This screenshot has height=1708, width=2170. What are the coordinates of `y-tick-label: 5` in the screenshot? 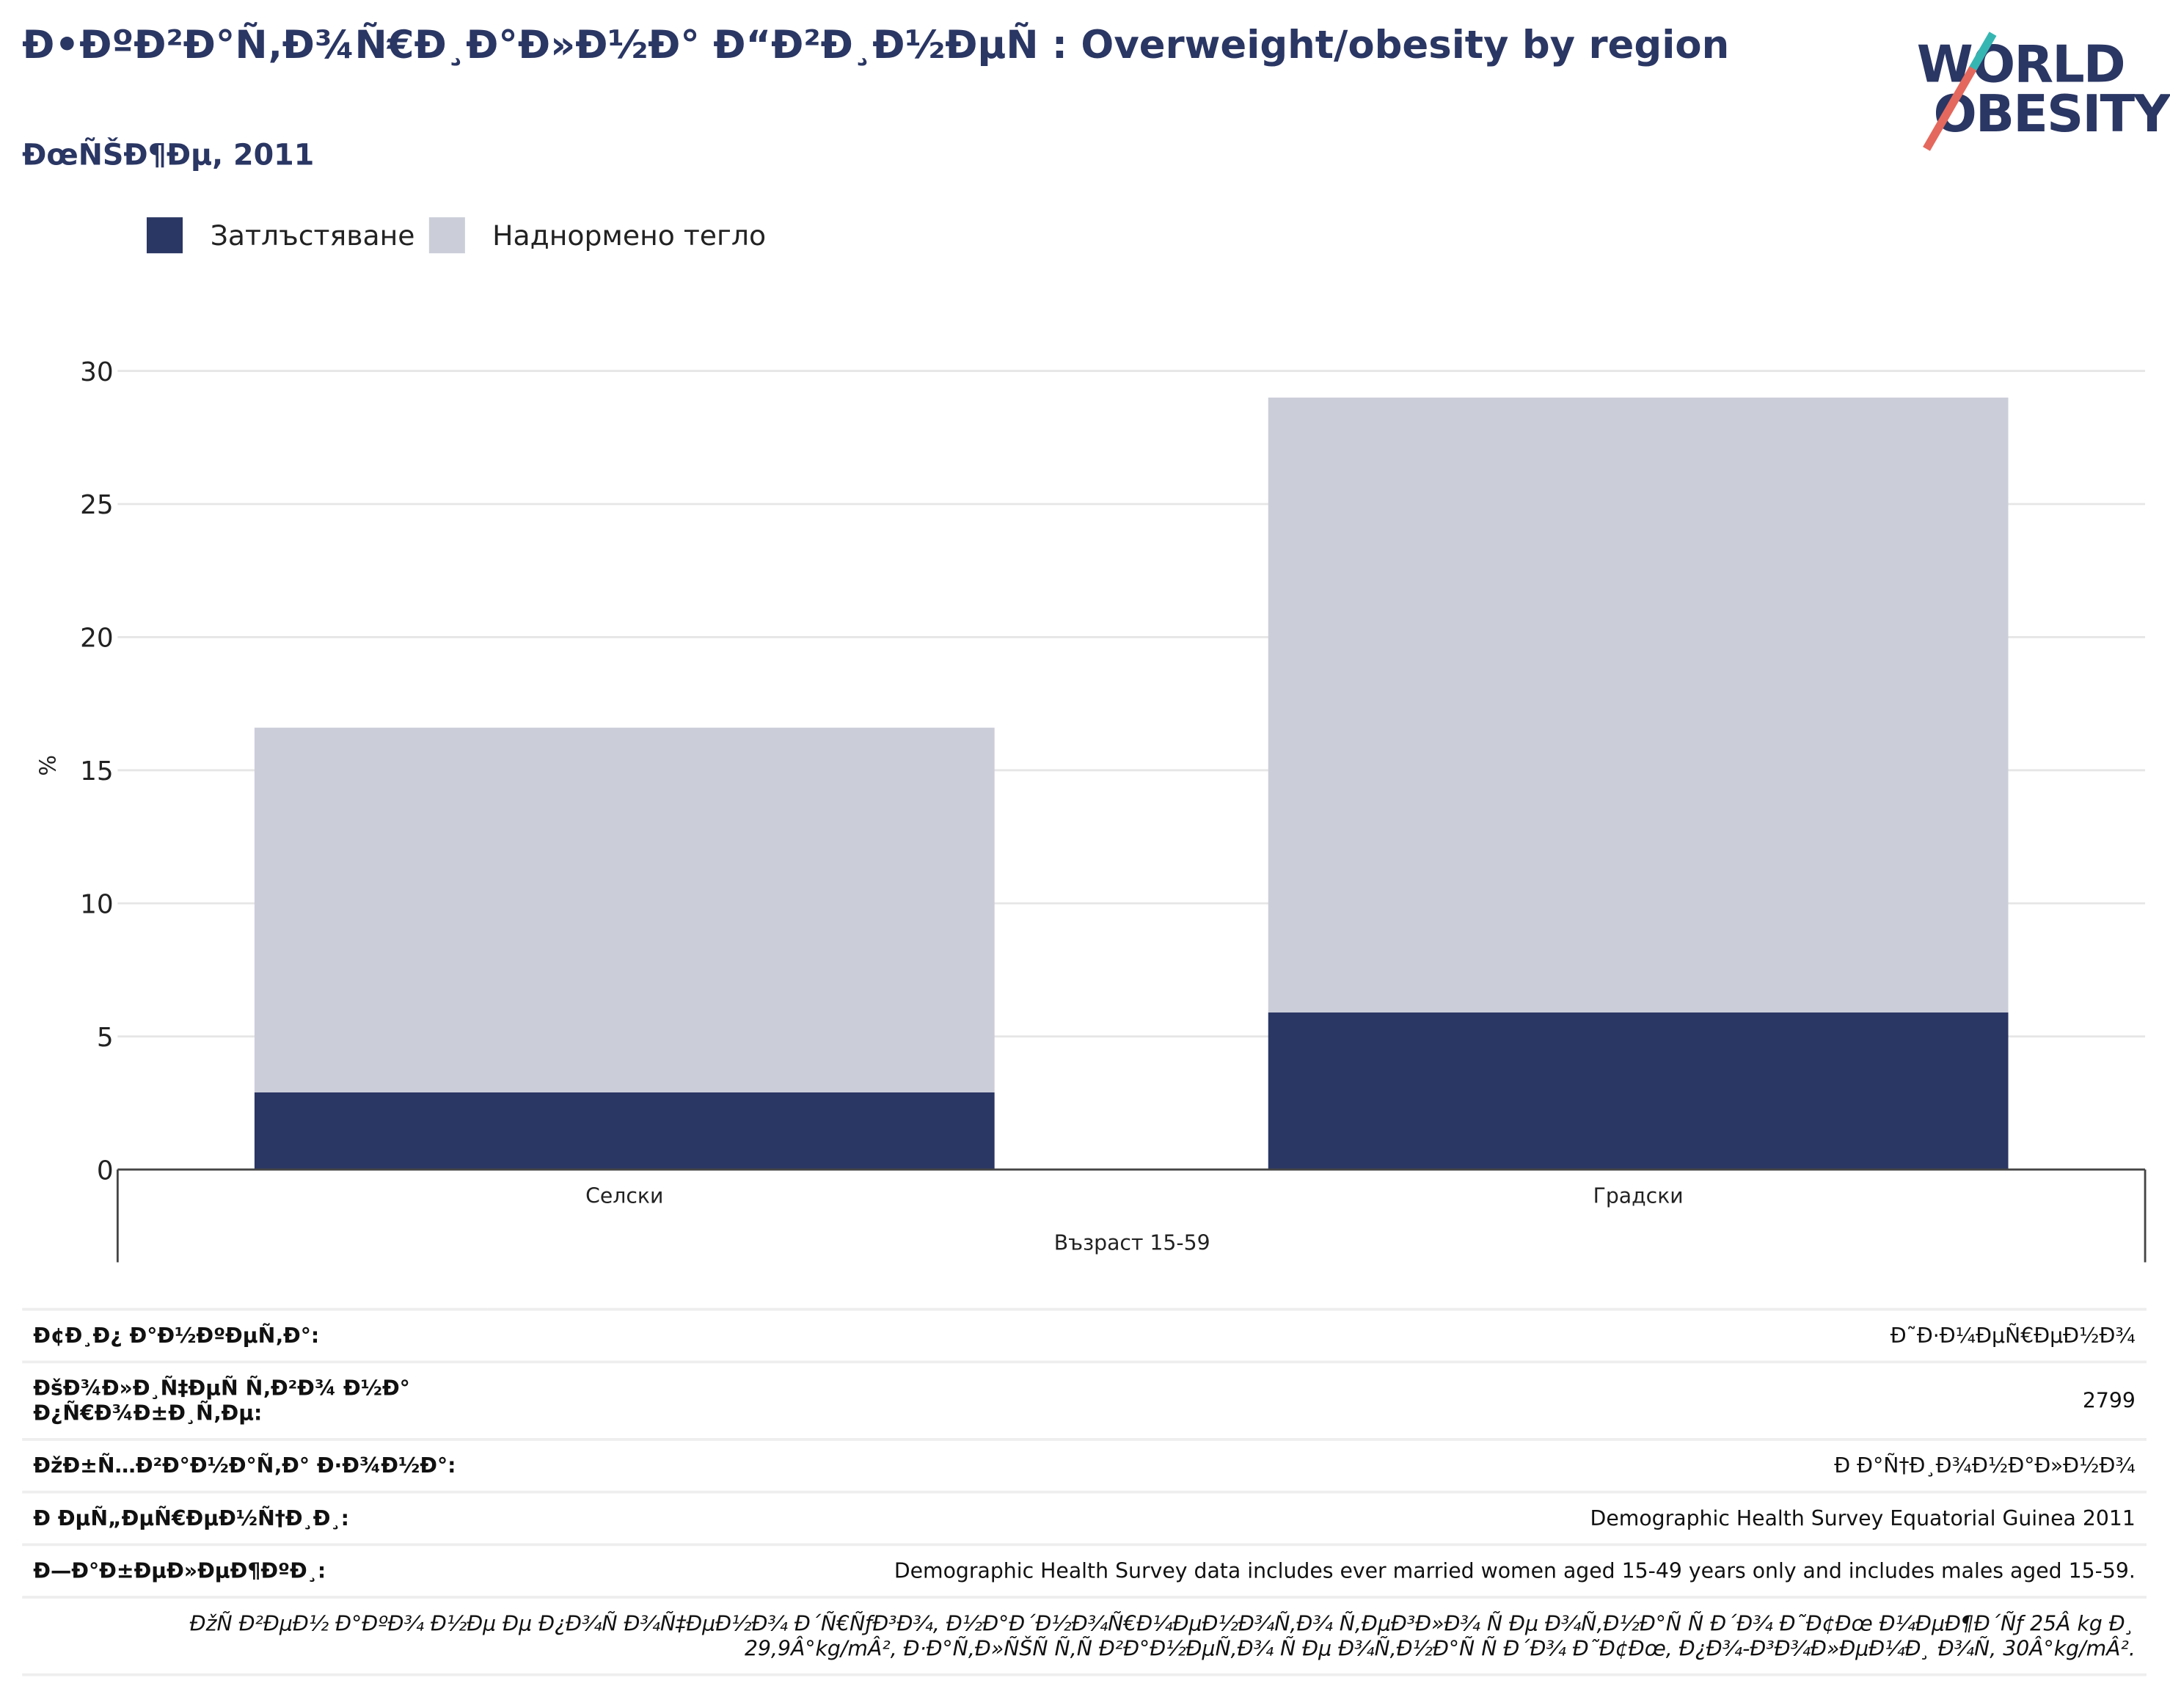 It's located at (106, 1038).